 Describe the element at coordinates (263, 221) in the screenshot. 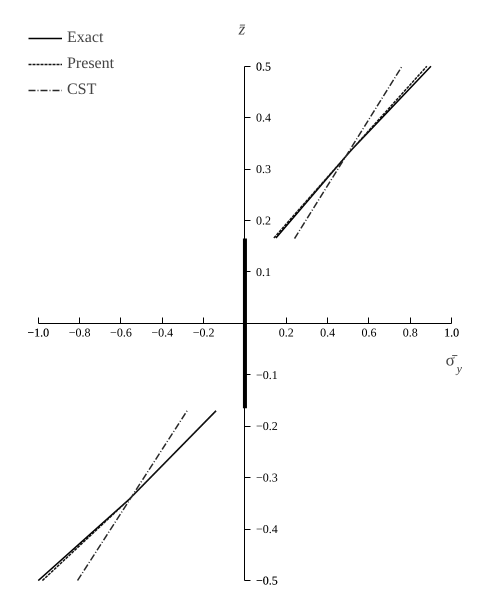

I see `y-tick-label: 0.2` at that location.